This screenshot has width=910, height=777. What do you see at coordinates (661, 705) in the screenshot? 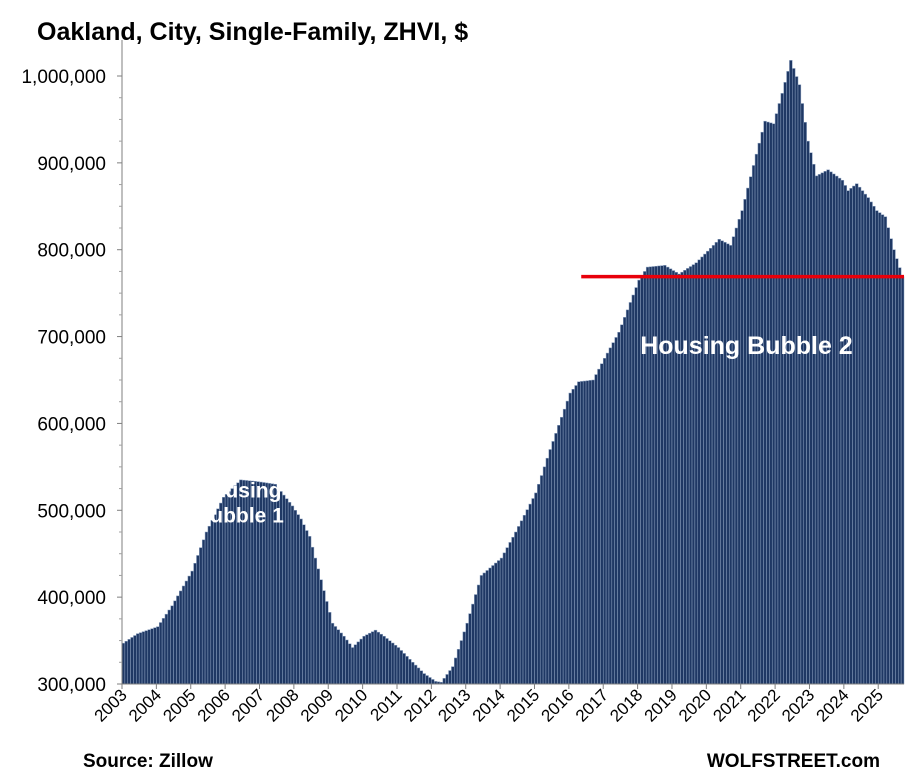
I see `x-tick-label: 2019` at bounding box center [661, 705].